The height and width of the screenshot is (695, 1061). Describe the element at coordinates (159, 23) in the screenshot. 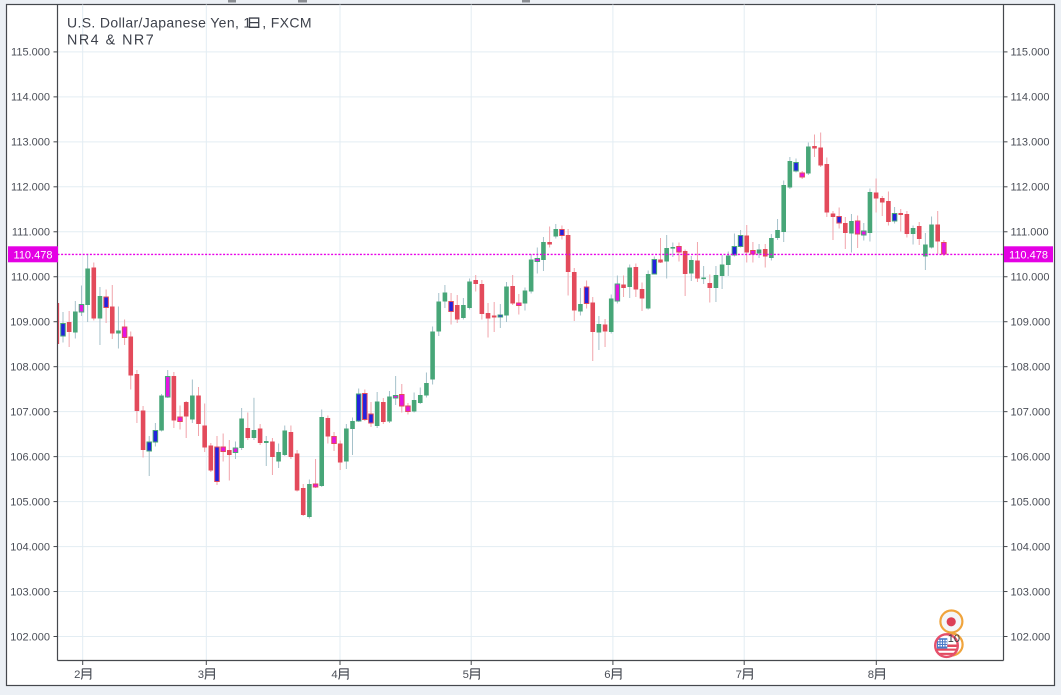

I see `svg-text: U.S. Dollar/Japanese Yen, 1` at that location.